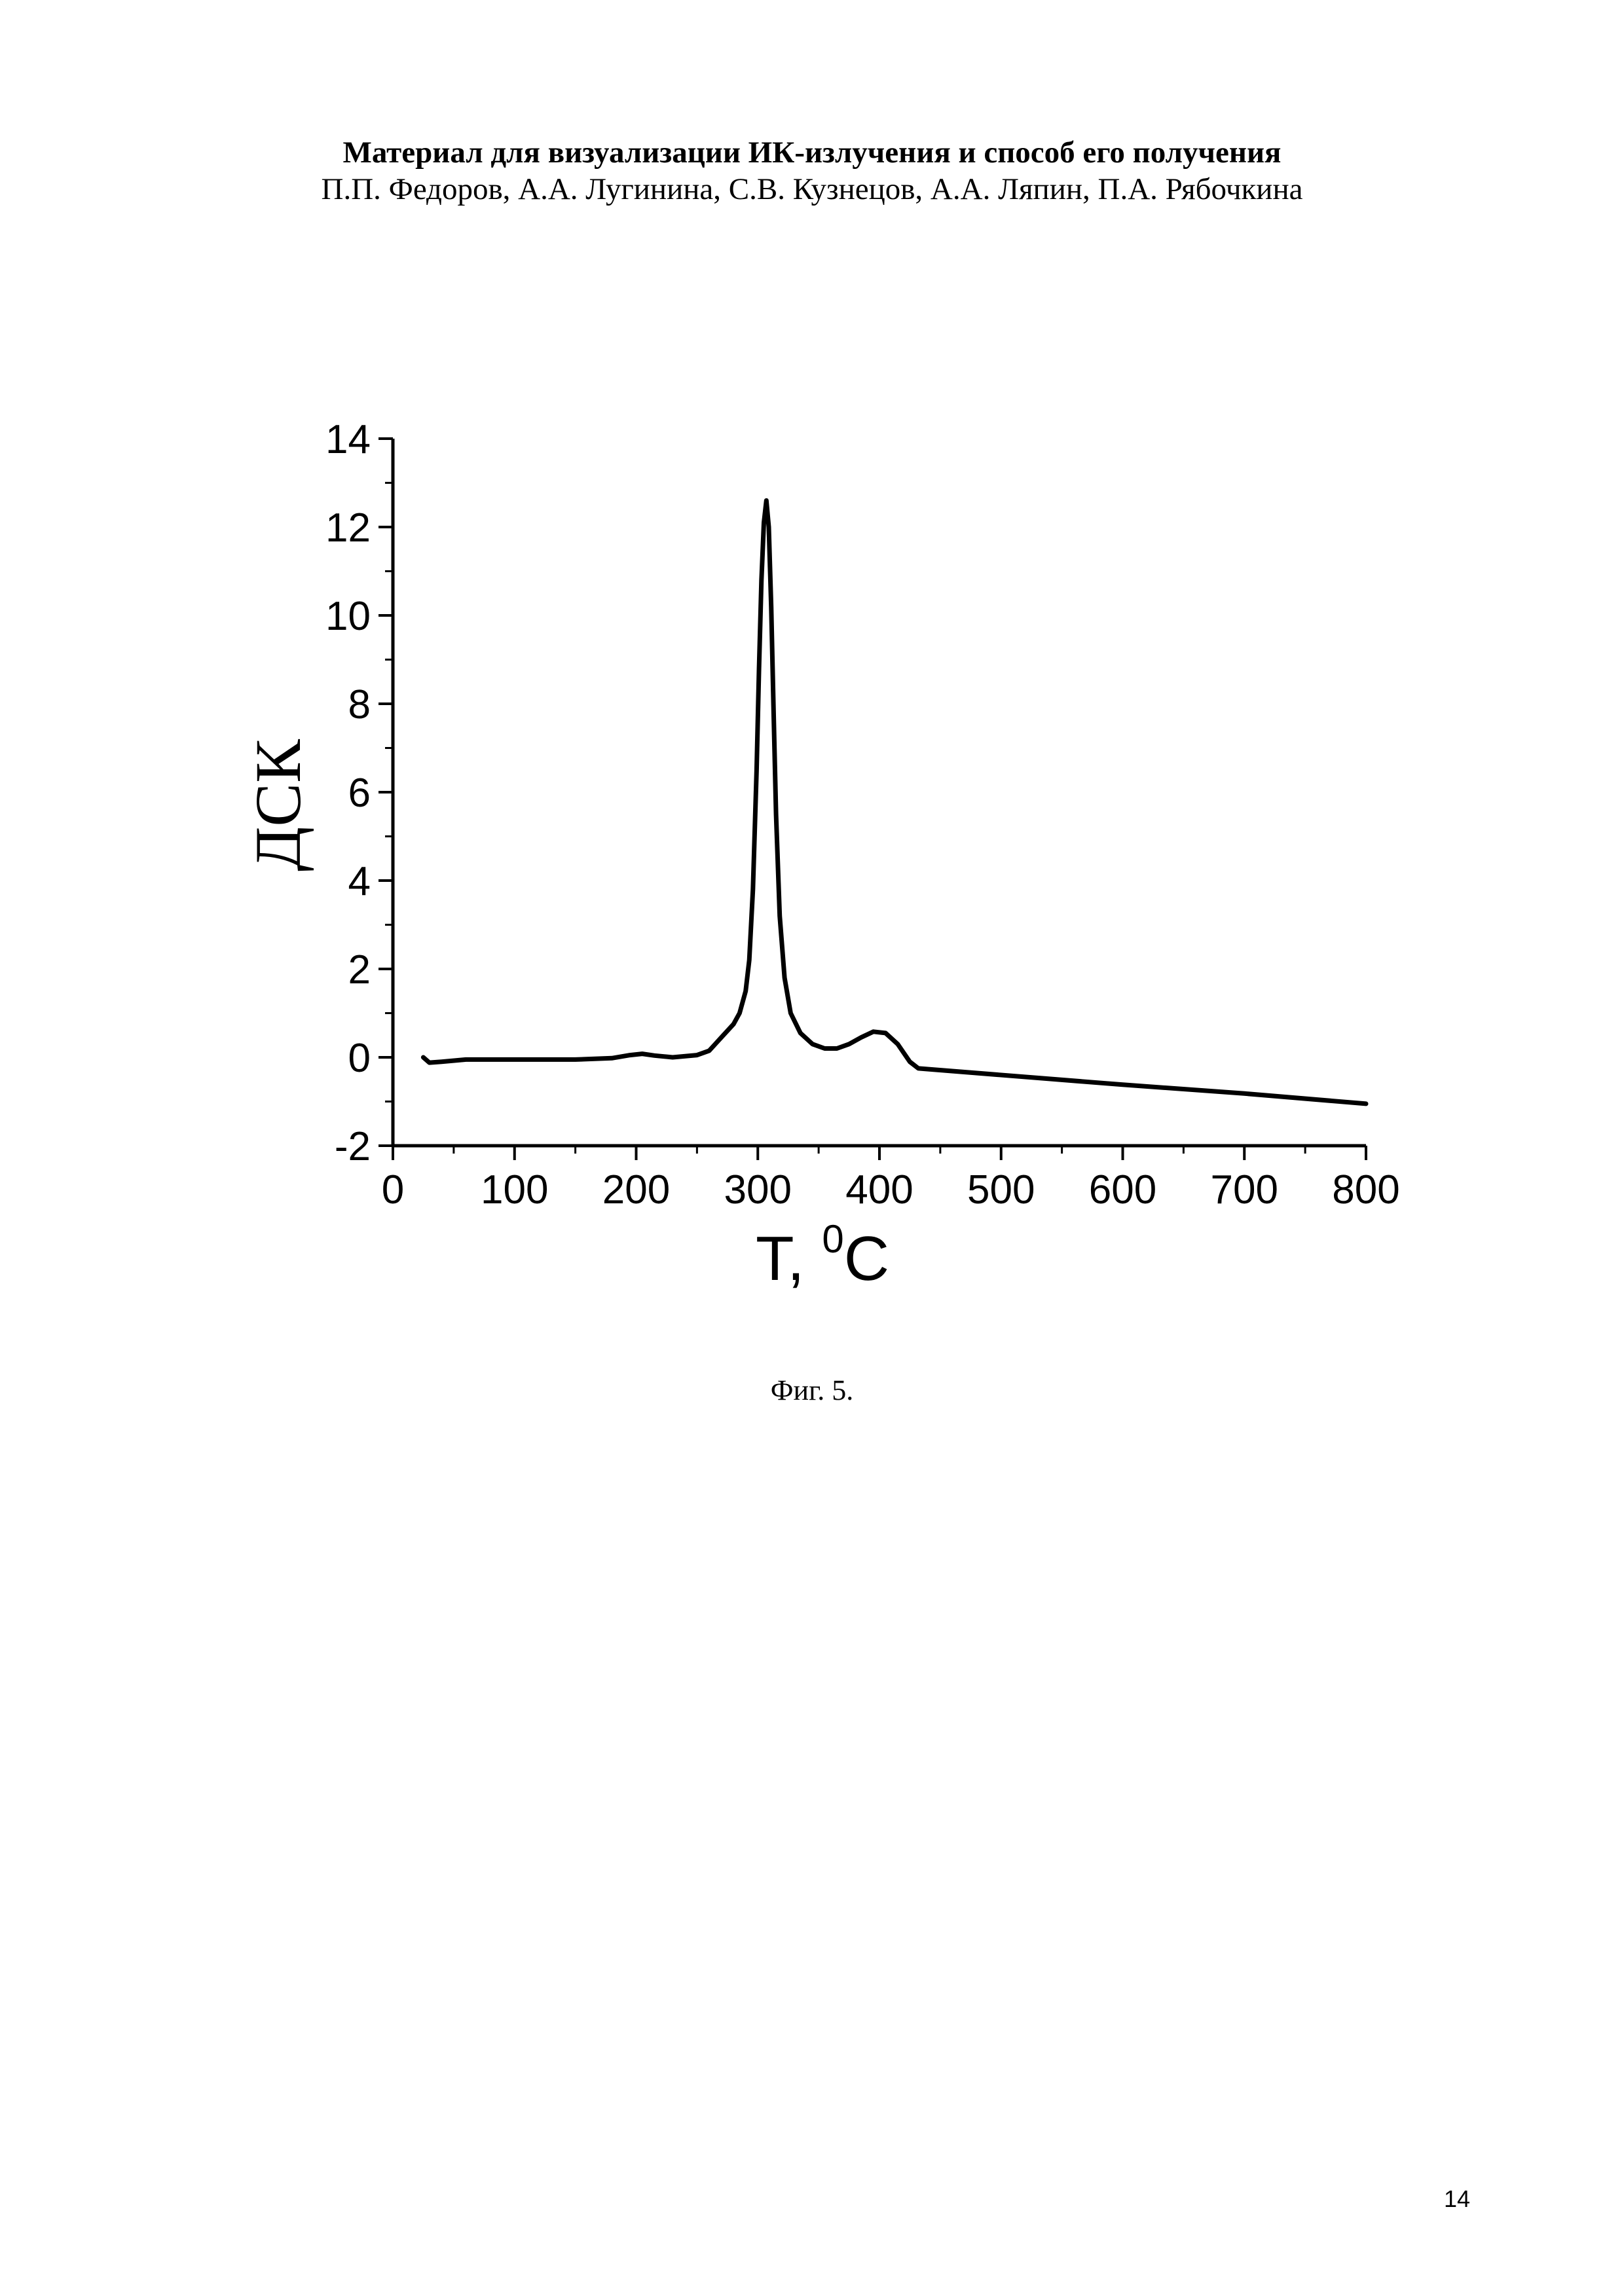 The image size is (1624, 2296). I want to click on y-axis-label: ДСК, so click(278, 804).